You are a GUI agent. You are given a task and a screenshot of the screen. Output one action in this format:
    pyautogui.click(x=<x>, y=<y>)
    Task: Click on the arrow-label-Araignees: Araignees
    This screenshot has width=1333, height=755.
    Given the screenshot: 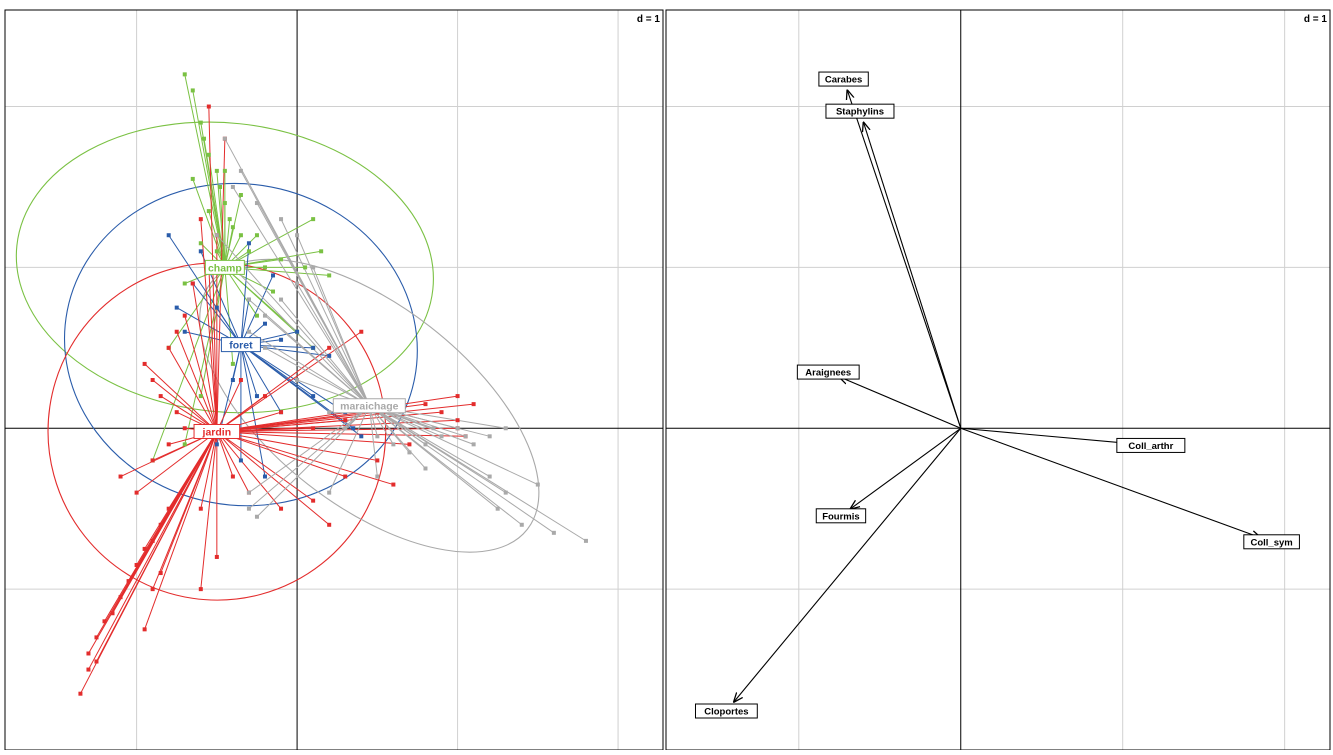 What is the action you would take?
    pyautogui.click(x=828, y=373)
    